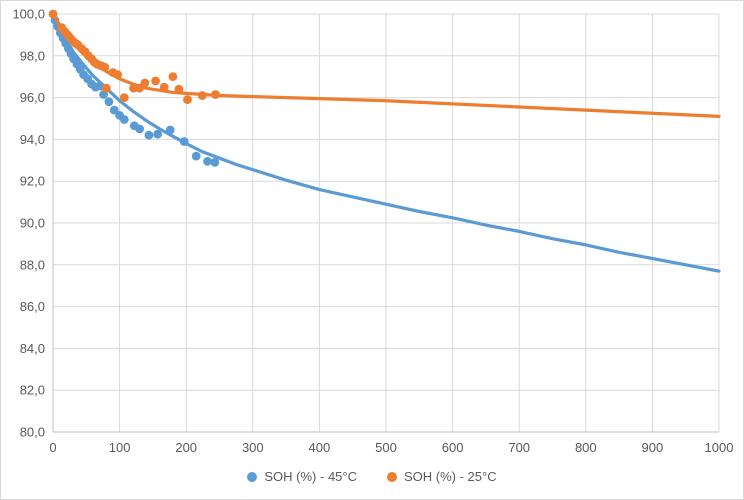  Describe the element at coordinates (310, 476) in the screenshot. I see `legend-label-45c: SOH (%) - 45°C` at that location.